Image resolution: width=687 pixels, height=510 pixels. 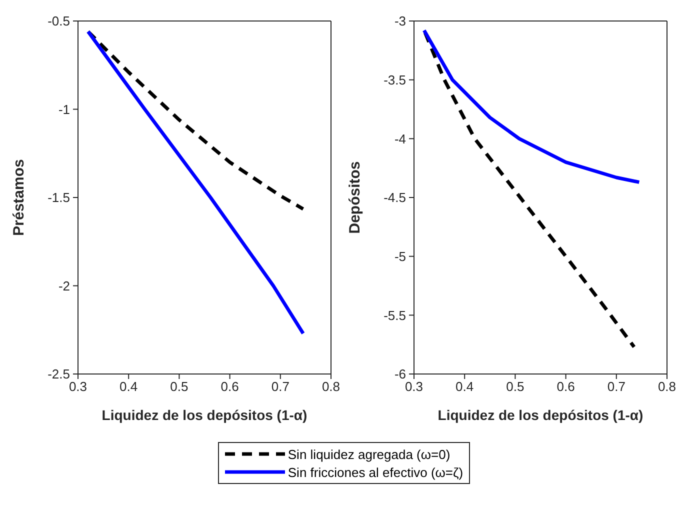 What do you see at coordinates (395, 198) in the screenshot?
I see `y-tick-label: -4.5` at bounding box center [395, 198].